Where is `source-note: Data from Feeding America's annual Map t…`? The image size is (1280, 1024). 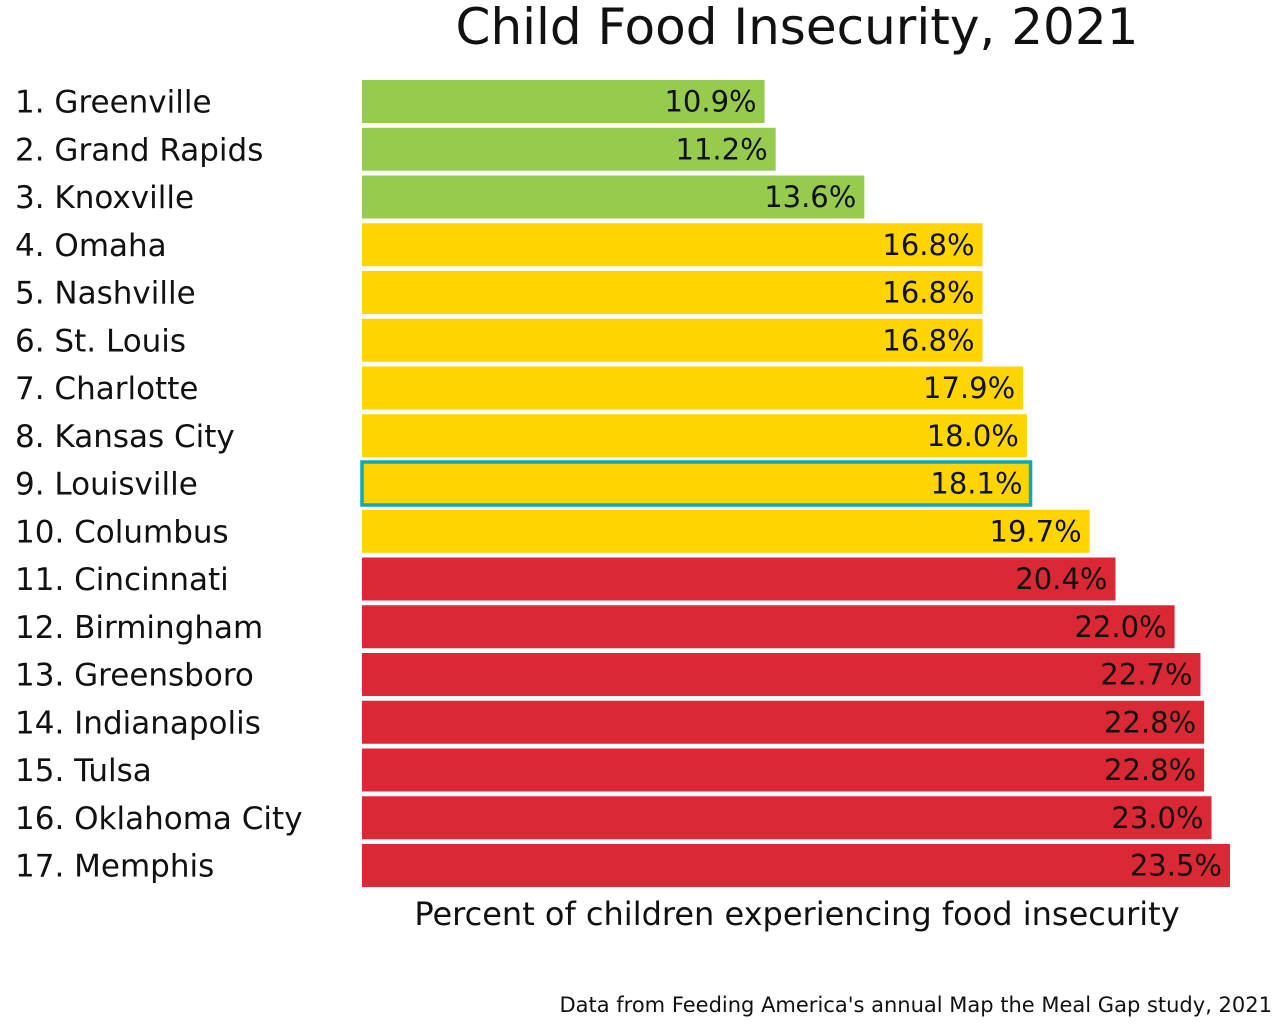 source-note: Data from Feeding America's annual Map t… is located at coordinates (915, 1005).